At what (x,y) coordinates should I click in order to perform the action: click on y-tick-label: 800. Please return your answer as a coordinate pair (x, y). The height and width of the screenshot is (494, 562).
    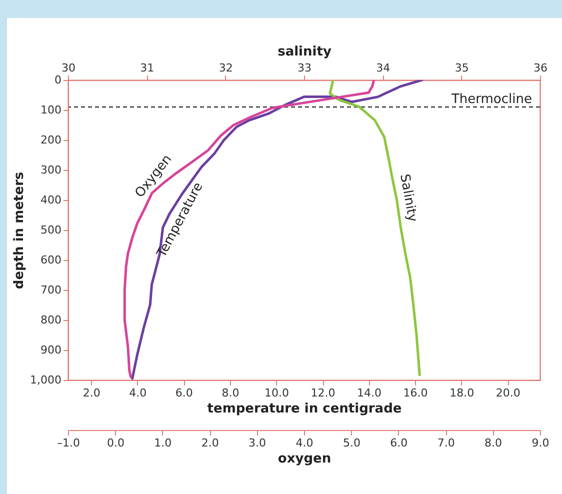
    Looking at the image, I should click on (51, 320).